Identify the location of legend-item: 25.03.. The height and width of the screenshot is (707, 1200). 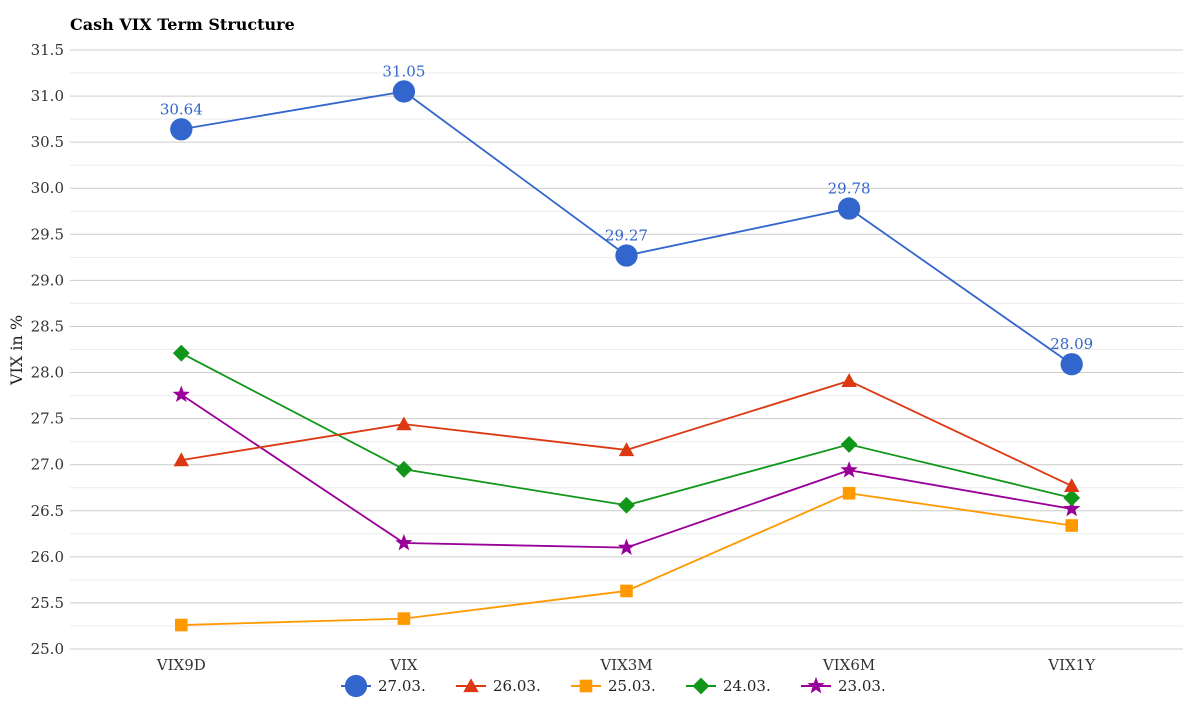
(613, 686).